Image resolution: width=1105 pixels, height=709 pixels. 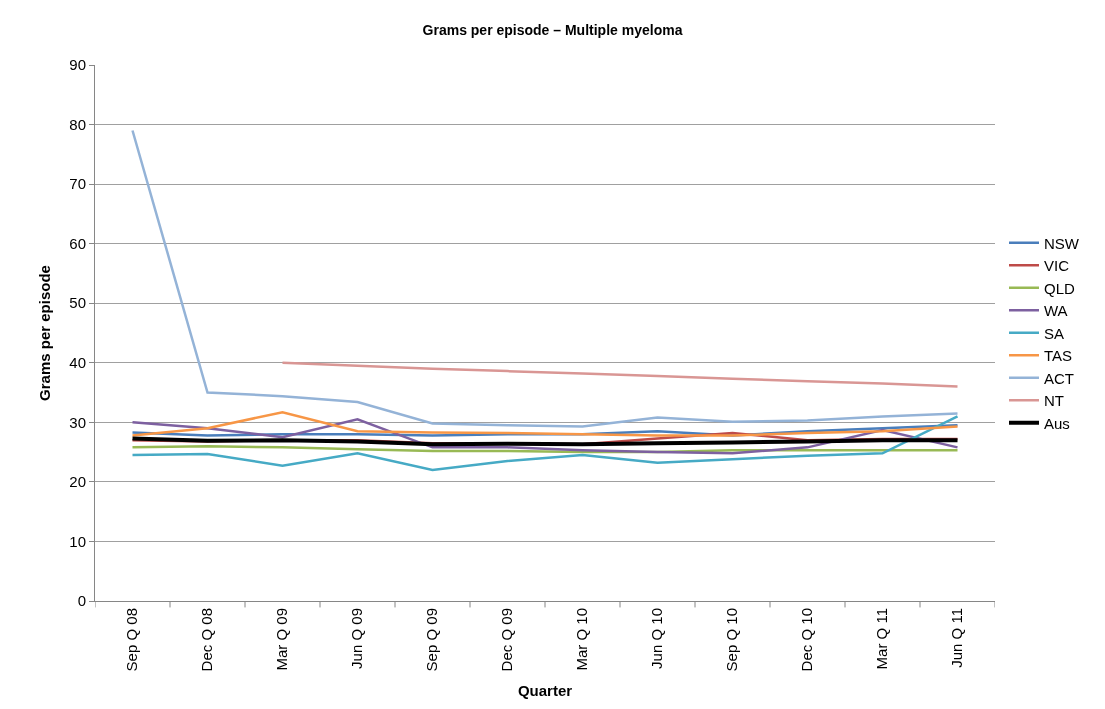 What do you see at coordinates (1057, 423) in the screenshot?
I see `legend-label: Aus` at bounding box center [1057, 423].